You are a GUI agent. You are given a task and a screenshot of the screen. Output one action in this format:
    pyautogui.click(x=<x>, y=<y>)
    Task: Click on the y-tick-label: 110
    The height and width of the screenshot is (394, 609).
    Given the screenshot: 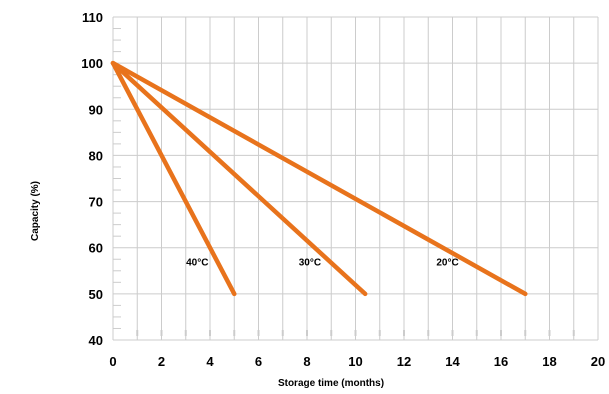 What is the action you would take?
    pyautogui.click(x=92, y=17)
    